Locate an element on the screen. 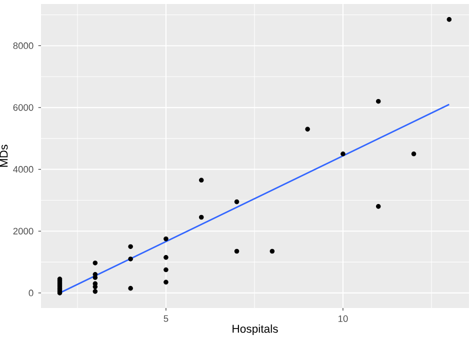 This screenshot has width=474, height=338. y-tick-label: 0 is located at coordinates (31, 293).